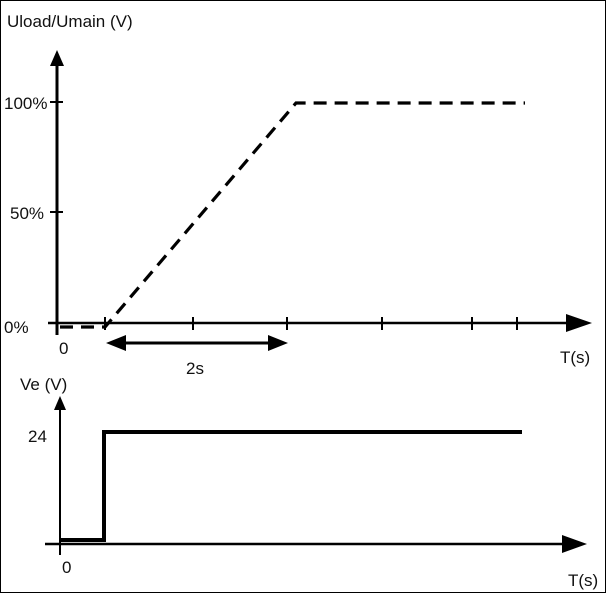  I want to click on tick-label-0: 0%, so click(16, 327).